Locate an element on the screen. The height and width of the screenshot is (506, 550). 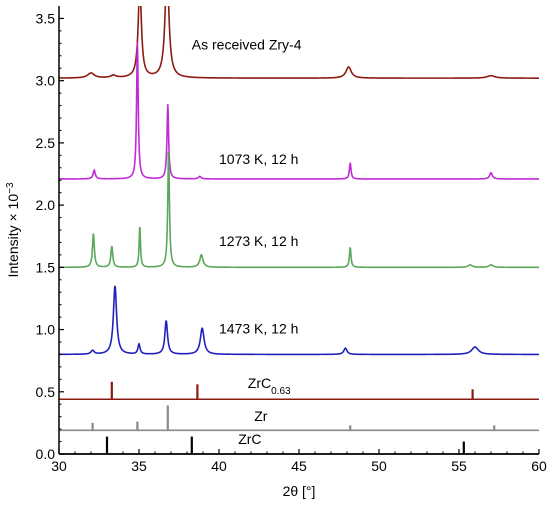
y-tick-label-4: 1.5 is located at coordinates (46, 267).